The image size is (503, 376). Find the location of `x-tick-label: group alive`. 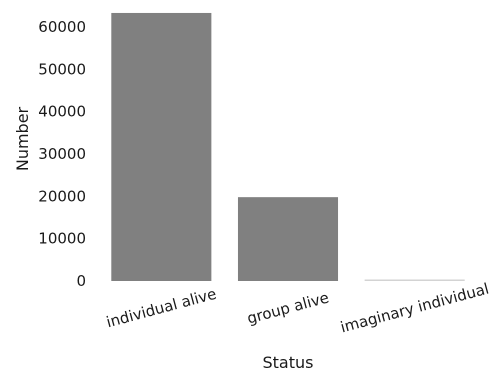

x-tick-label: group alive is located at coordinates (288, 307).